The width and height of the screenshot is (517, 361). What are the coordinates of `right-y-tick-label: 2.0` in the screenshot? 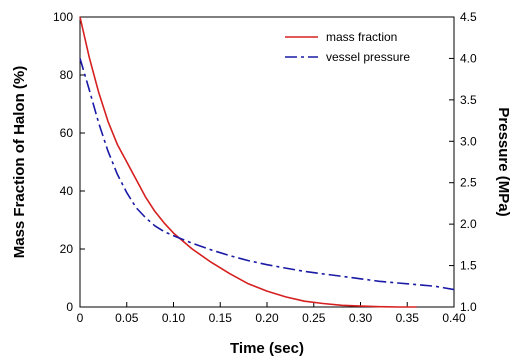 It's located at (468, 224).